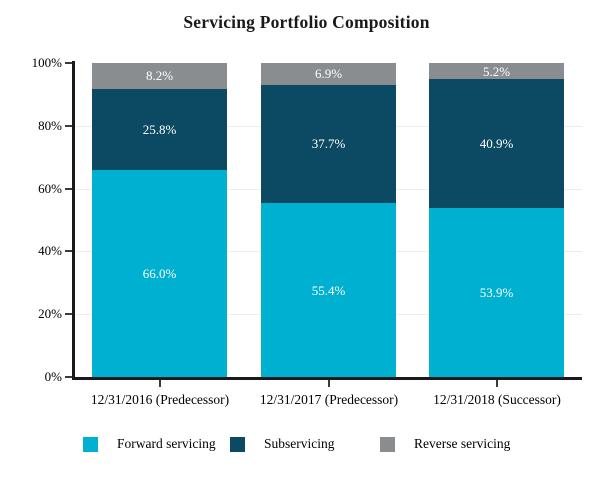  What do you see at coordinates (497, 399) in the screenshot?
I see `x-axis-category-label: 12/31/2018 (Successor)` at bounding box center [497, 399].